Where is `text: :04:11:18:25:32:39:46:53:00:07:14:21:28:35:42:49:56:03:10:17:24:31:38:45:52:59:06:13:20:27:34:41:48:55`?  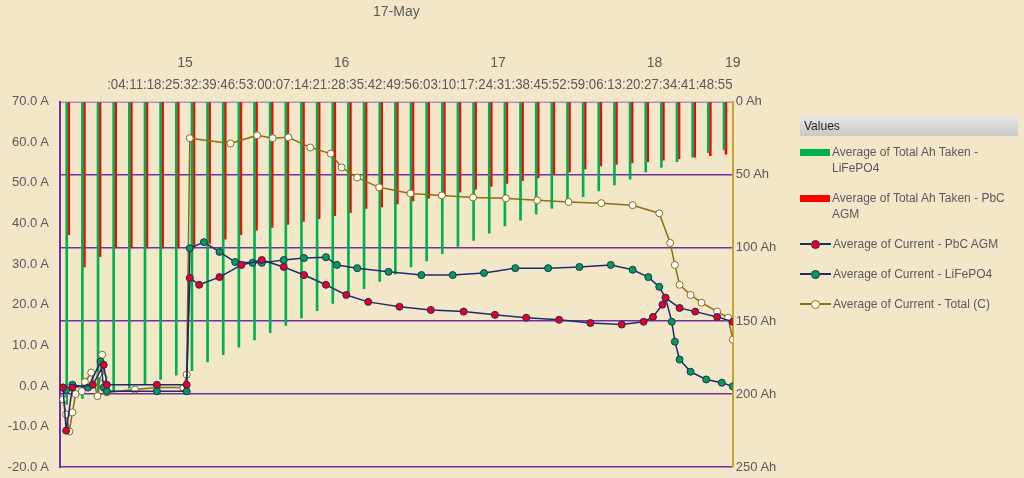 text: :04:11:18:25:32:39:46:53:00:07:14:21:28:35:42:49:56:03:10:17:24:31:38:45:52:59:06:13:20:27:34:41:48:55 is located at coordinates (420, 85).